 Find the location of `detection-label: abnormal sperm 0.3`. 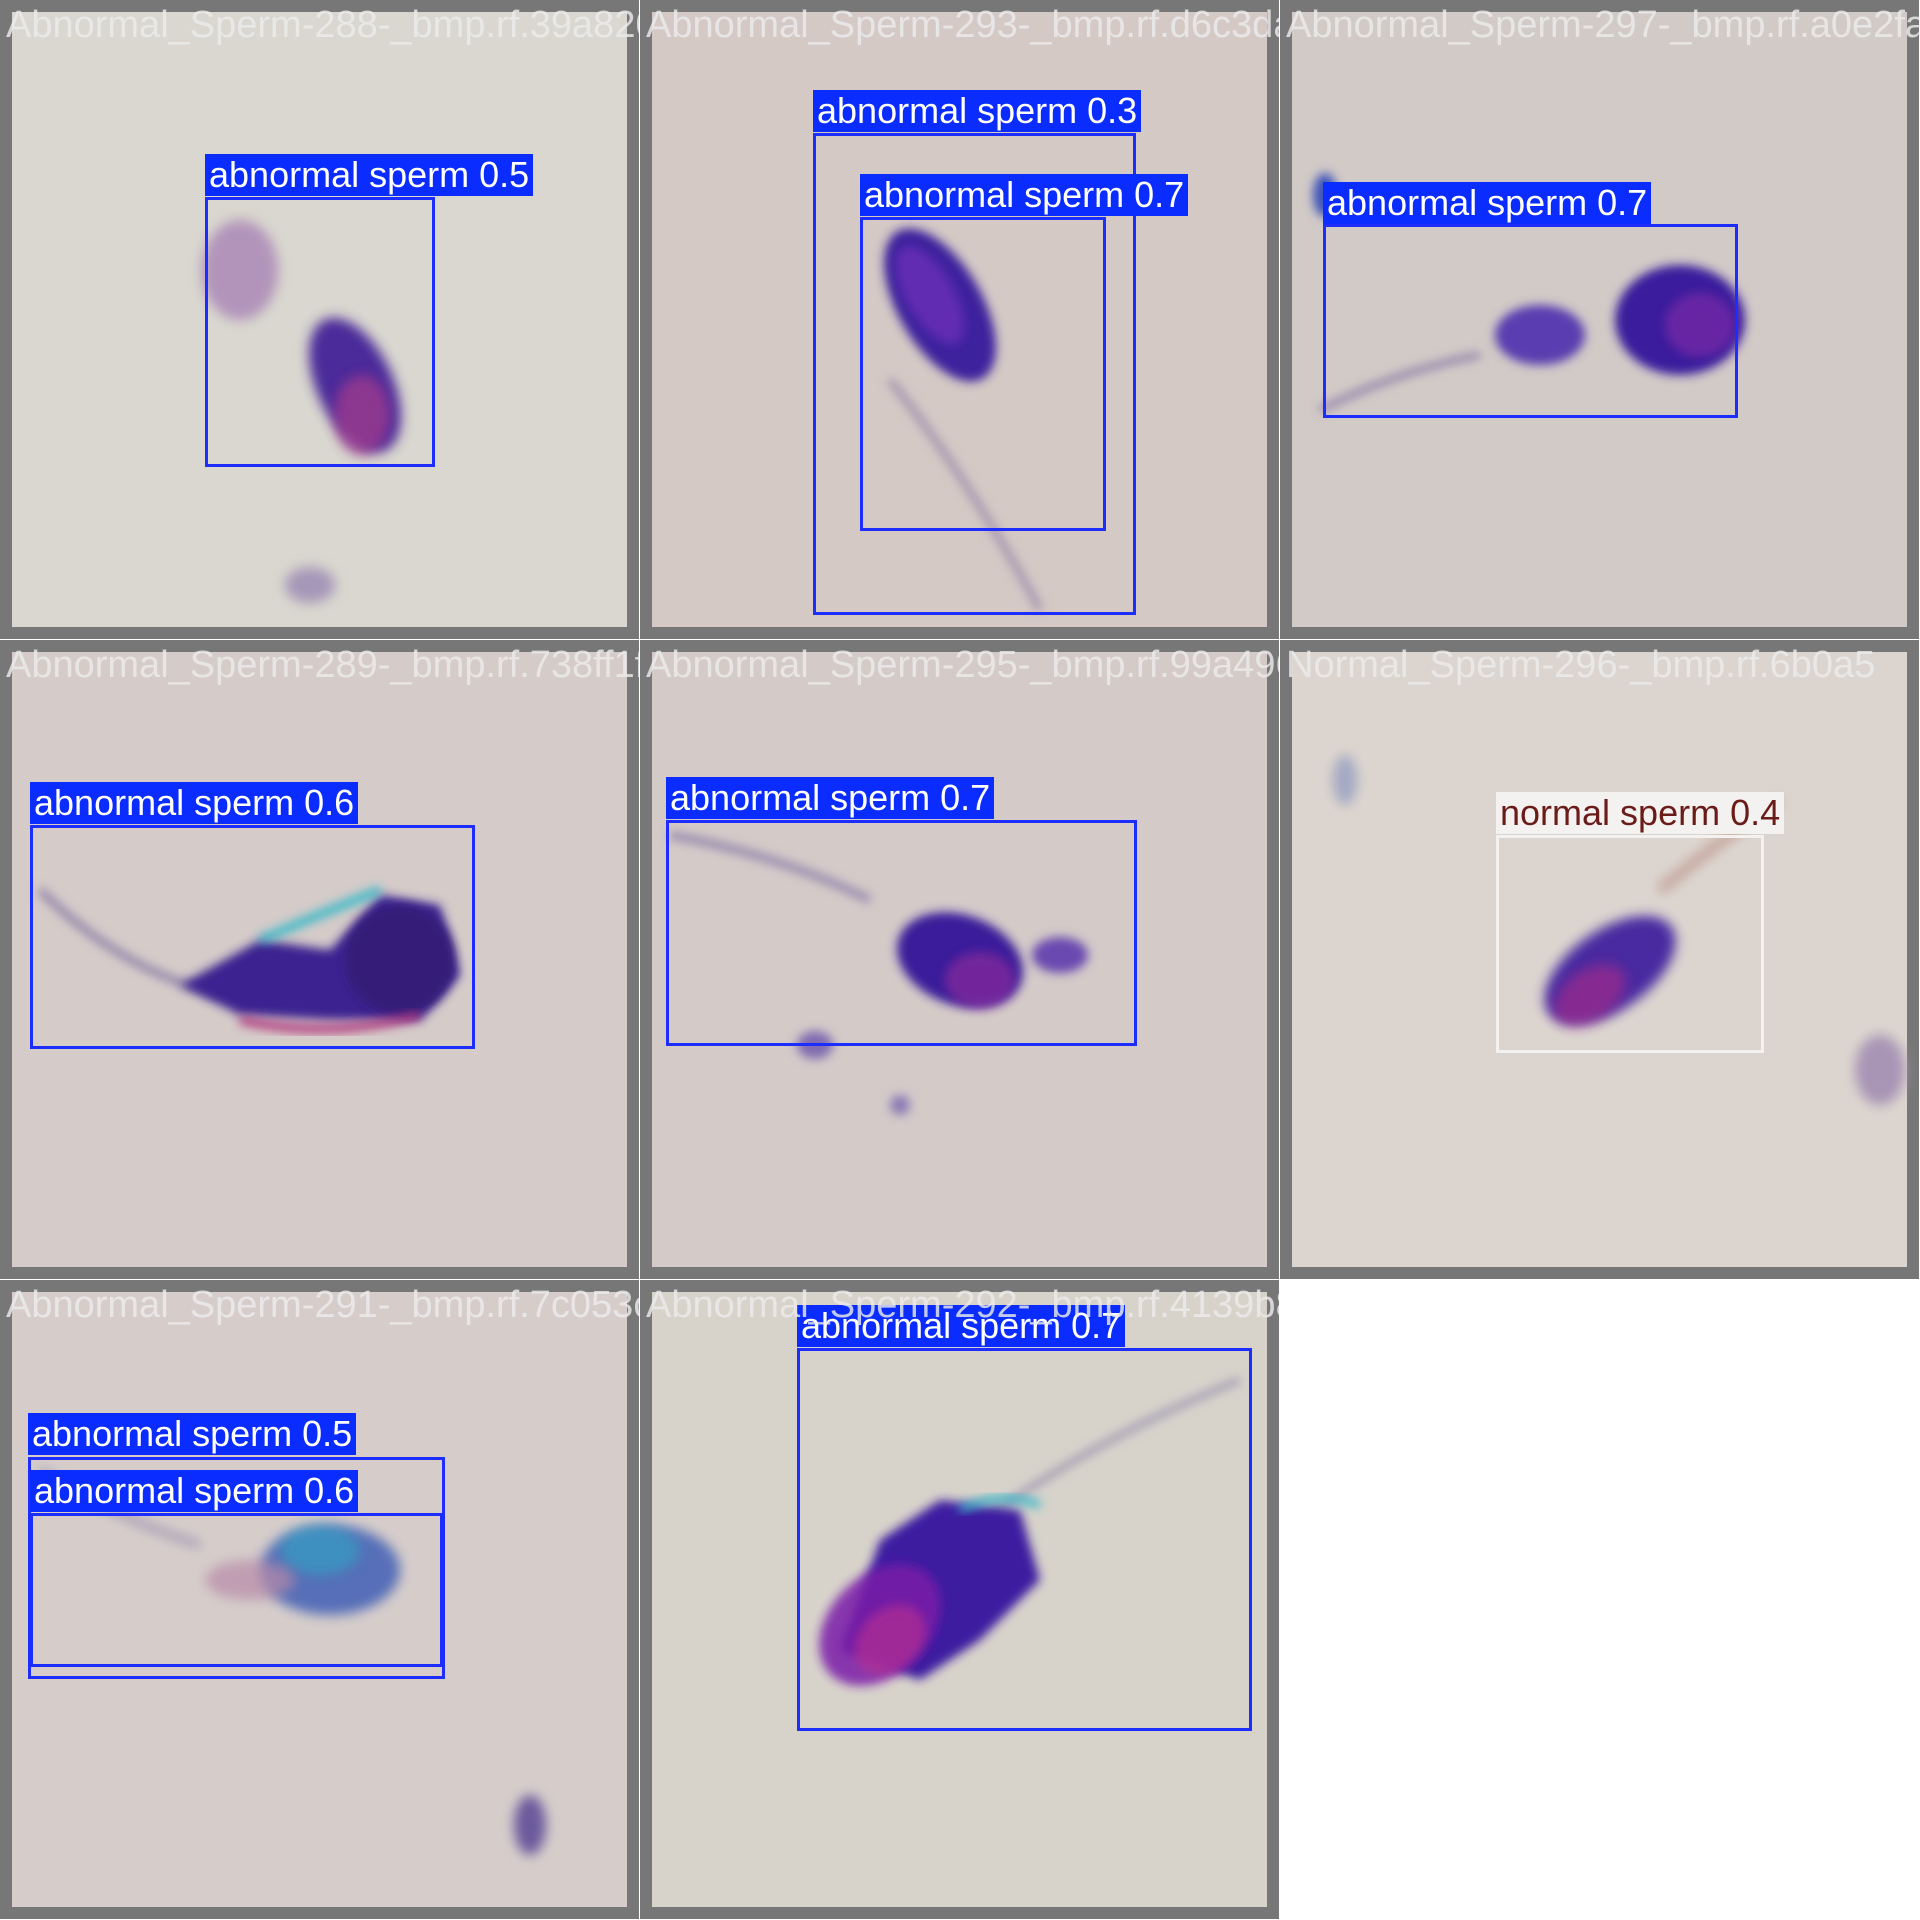

detection-label: abnormal sperm 0.3 is located at coordinates (977, 111).